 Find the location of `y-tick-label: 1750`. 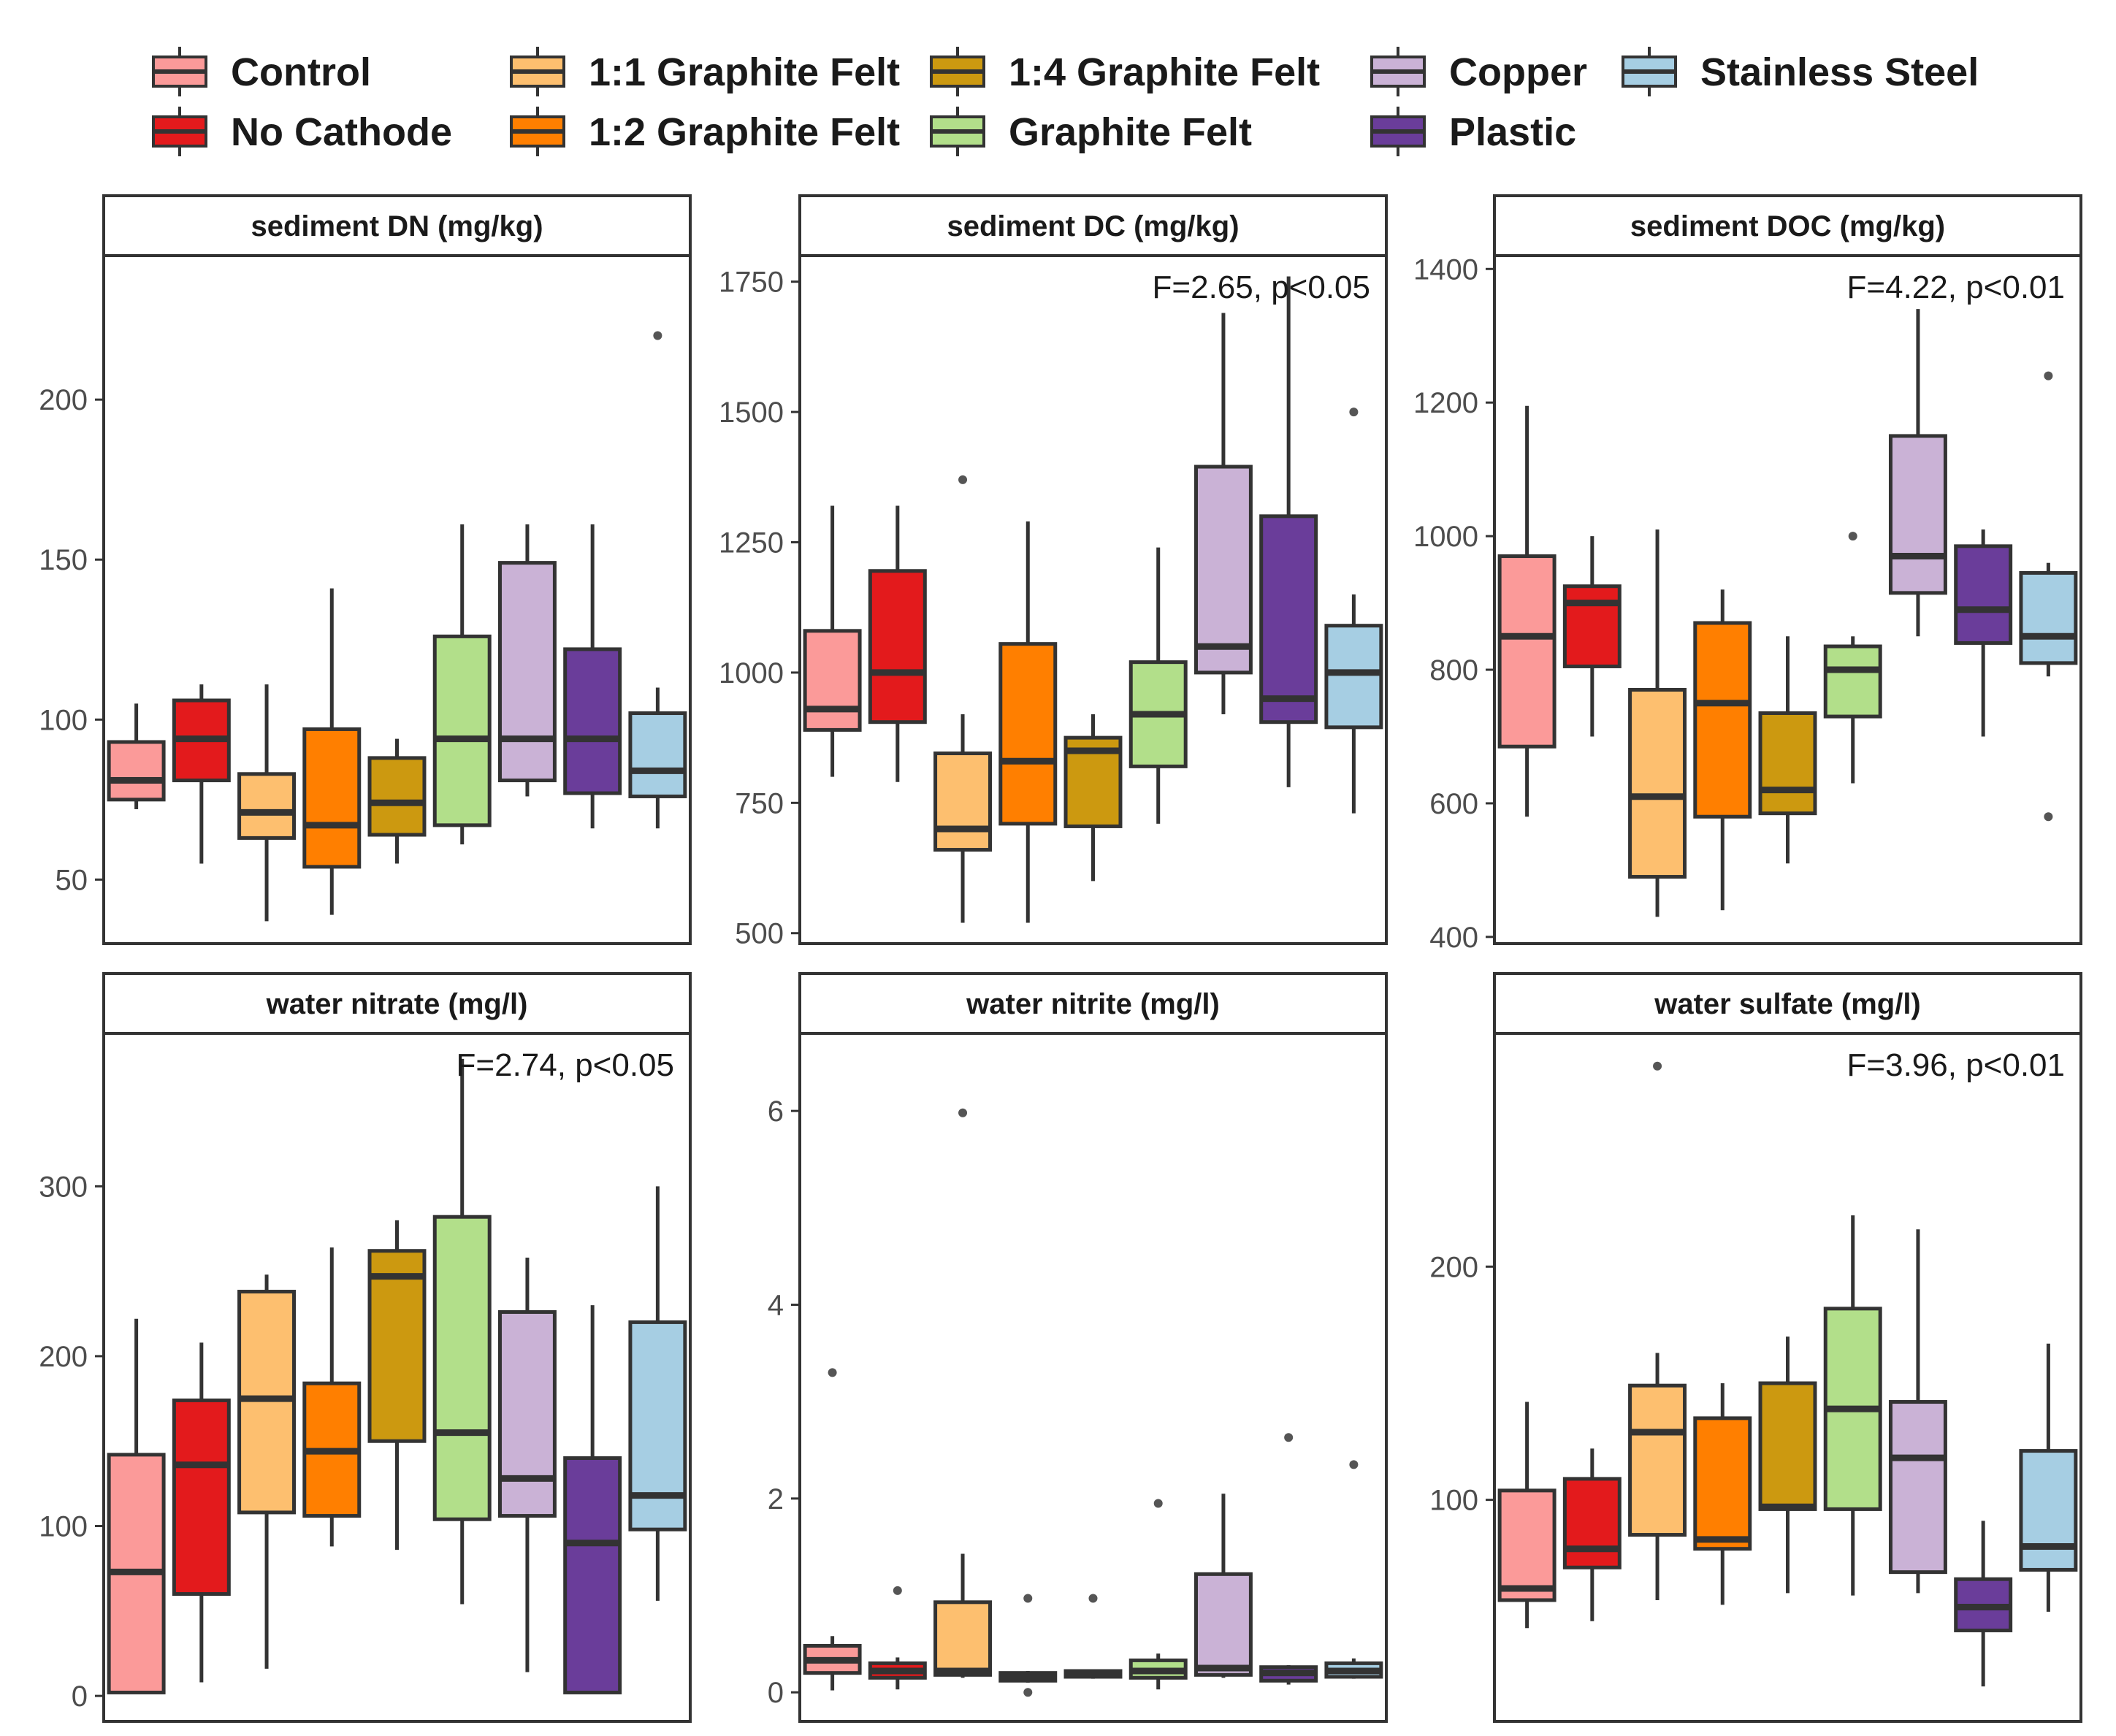

y-tick-label: 1750 is located at coordinates (751, 283).